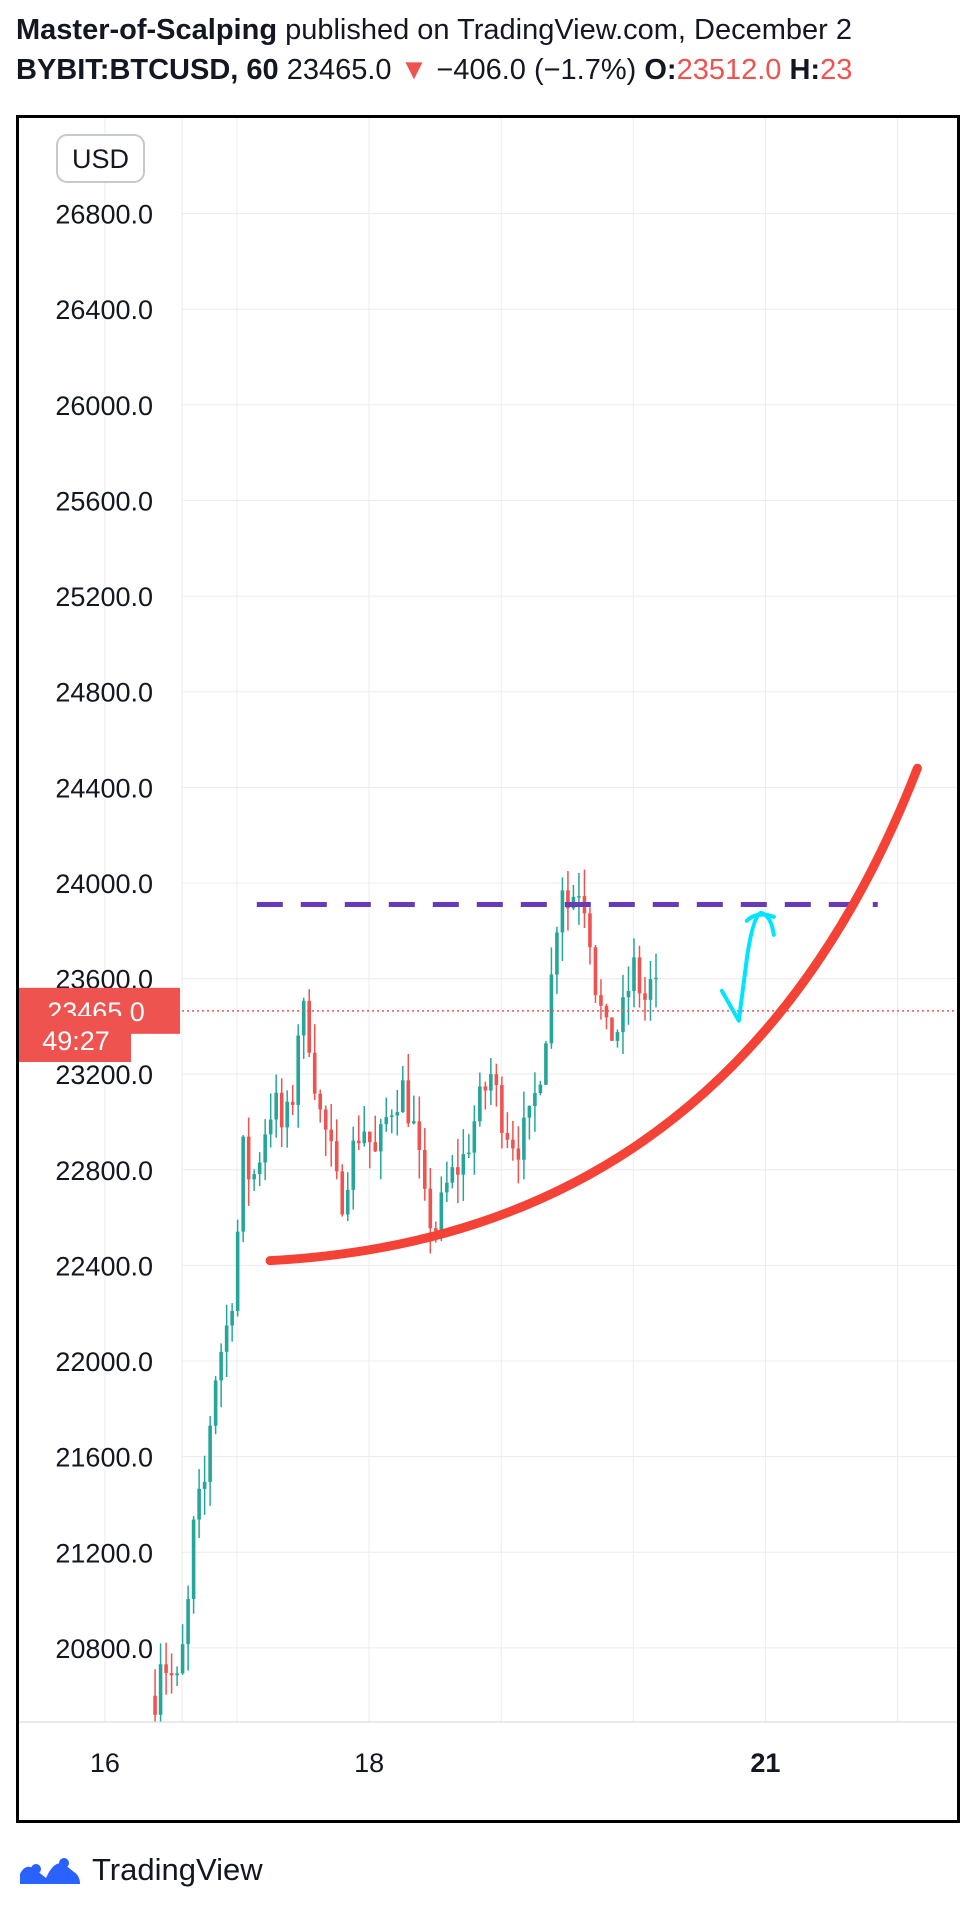 Image resolution: width=971 pixels, height=1906 pixels. What do you see at coordinates (369, 1763) in the screenshot?
I see `x-tick-label: 18` at bounding box center [369, 1763].